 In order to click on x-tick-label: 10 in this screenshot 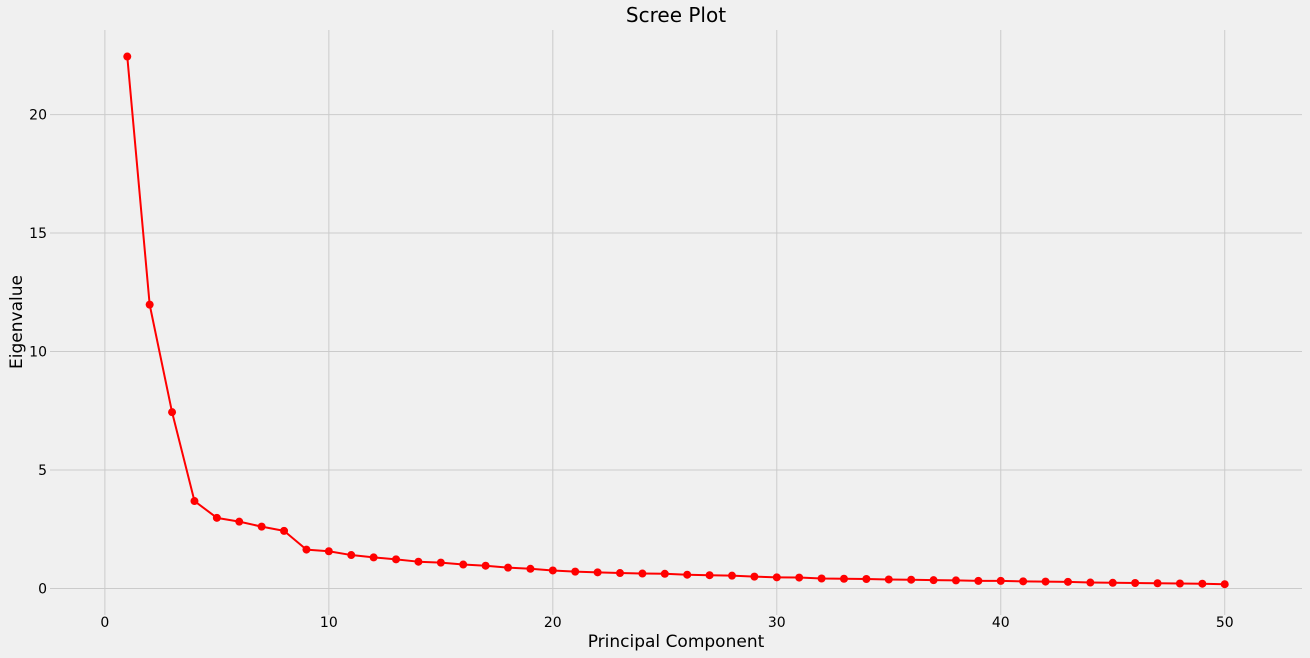, I will do `click(329, 623)`.